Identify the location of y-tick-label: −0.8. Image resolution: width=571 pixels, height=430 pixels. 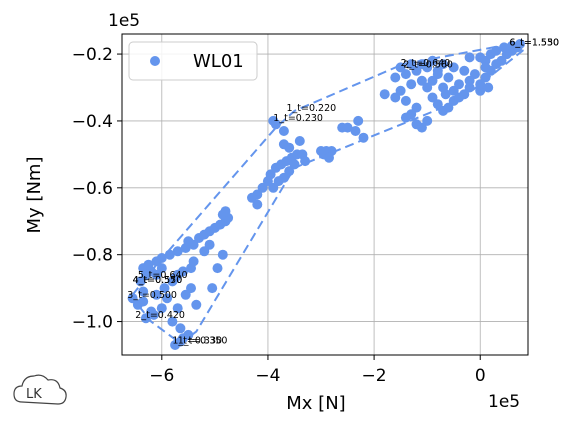
(92, 256).